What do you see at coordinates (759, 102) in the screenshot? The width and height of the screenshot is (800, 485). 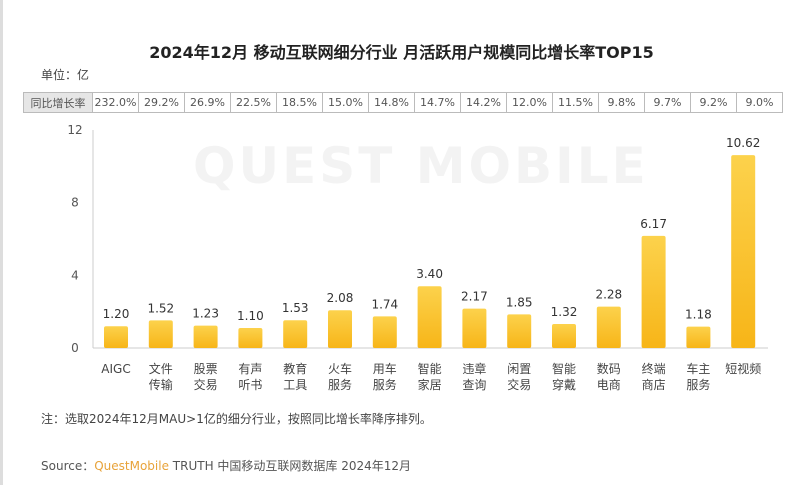 I see `growth-cell: 9.0%` at bounding box center [759, 102].